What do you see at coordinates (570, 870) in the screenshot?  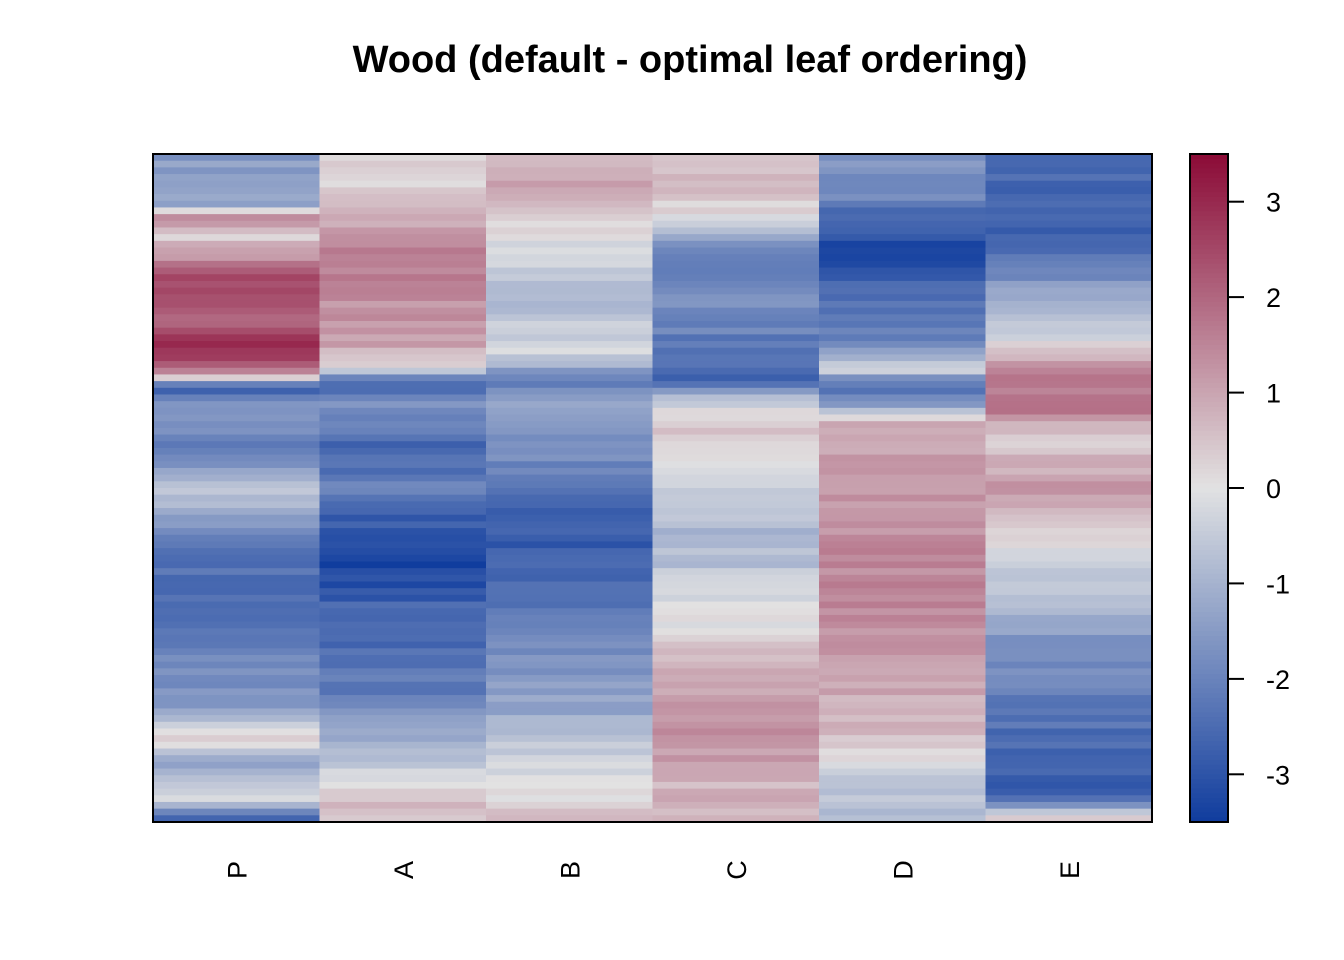 I see `column-label-b: B` at bounding box center [570, 870].